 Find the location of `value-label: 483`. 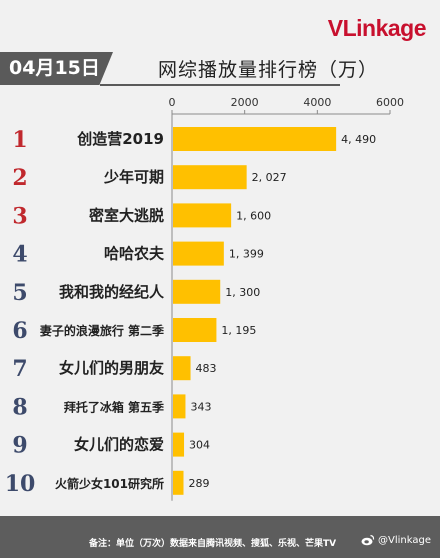

value-label: 483 is located at coordinates (206, 368).